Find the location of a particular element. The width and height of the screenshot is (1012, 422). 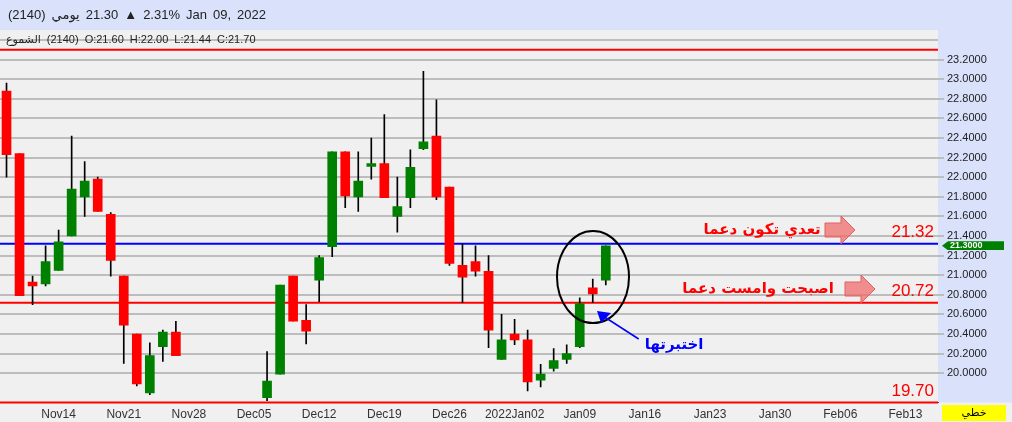

x-tick-label: Dec19 is located at coordinates (384, 414).